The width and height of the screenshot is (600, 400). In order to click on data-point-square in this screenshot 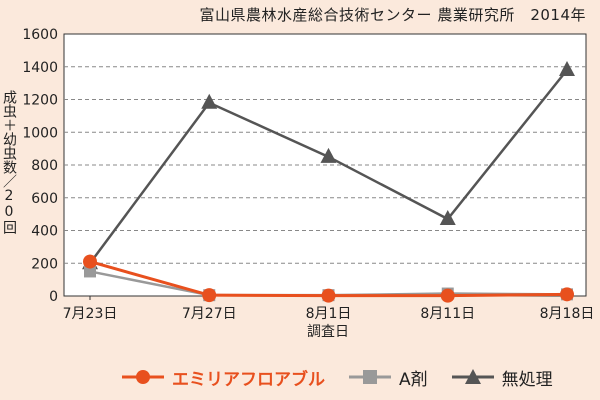, I will do `click(90, 271)`.